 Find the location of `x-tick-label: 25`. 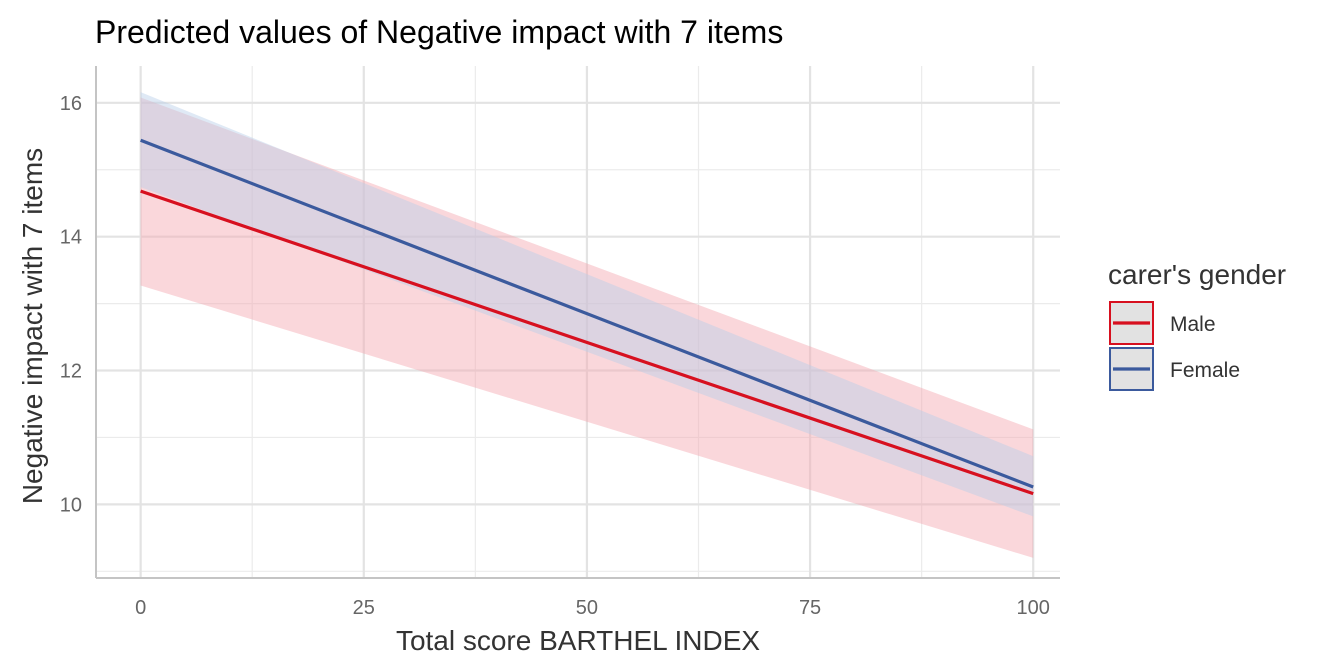

x-tick-label: 25 is located at coordinates (364, 608).